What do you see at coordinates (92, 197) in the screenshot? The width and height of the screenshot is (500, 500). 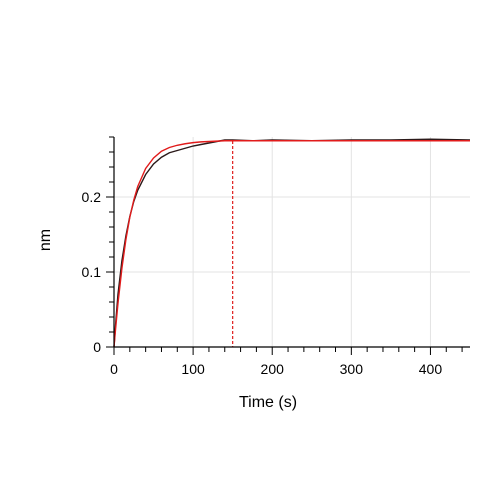 I see `y-tick-label: 0.2` at bounding box center [92, 197].